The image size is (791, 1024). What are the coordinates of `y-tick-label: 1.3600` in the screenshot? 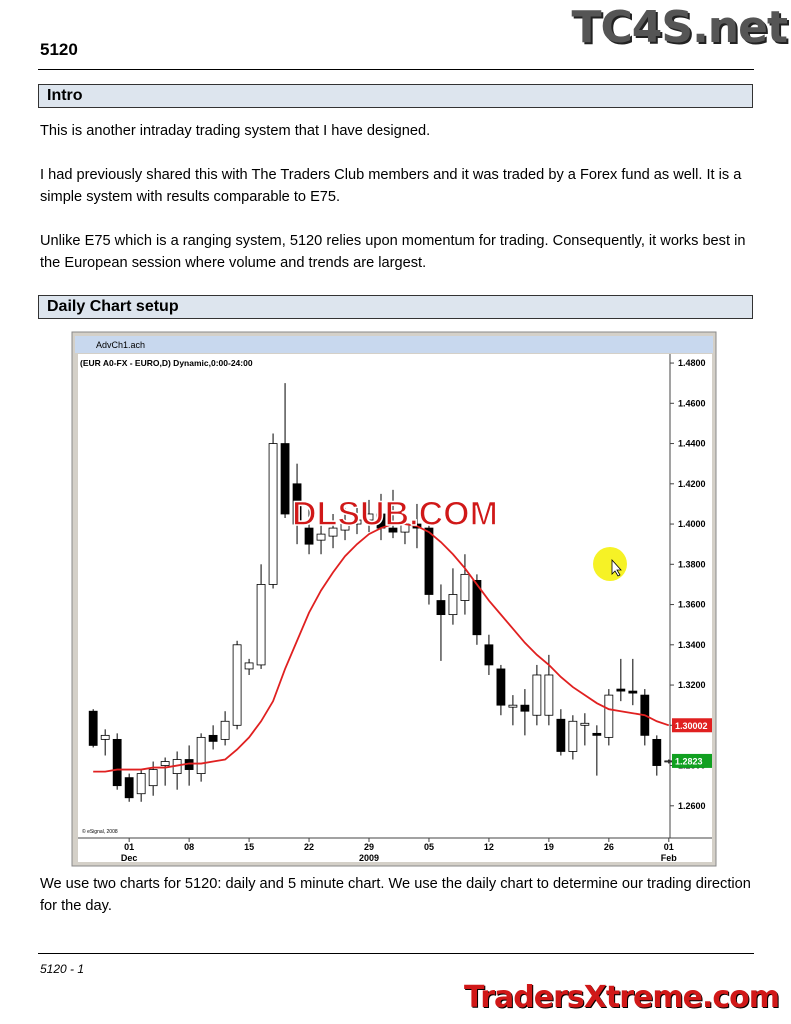 It's located at (692, 605).